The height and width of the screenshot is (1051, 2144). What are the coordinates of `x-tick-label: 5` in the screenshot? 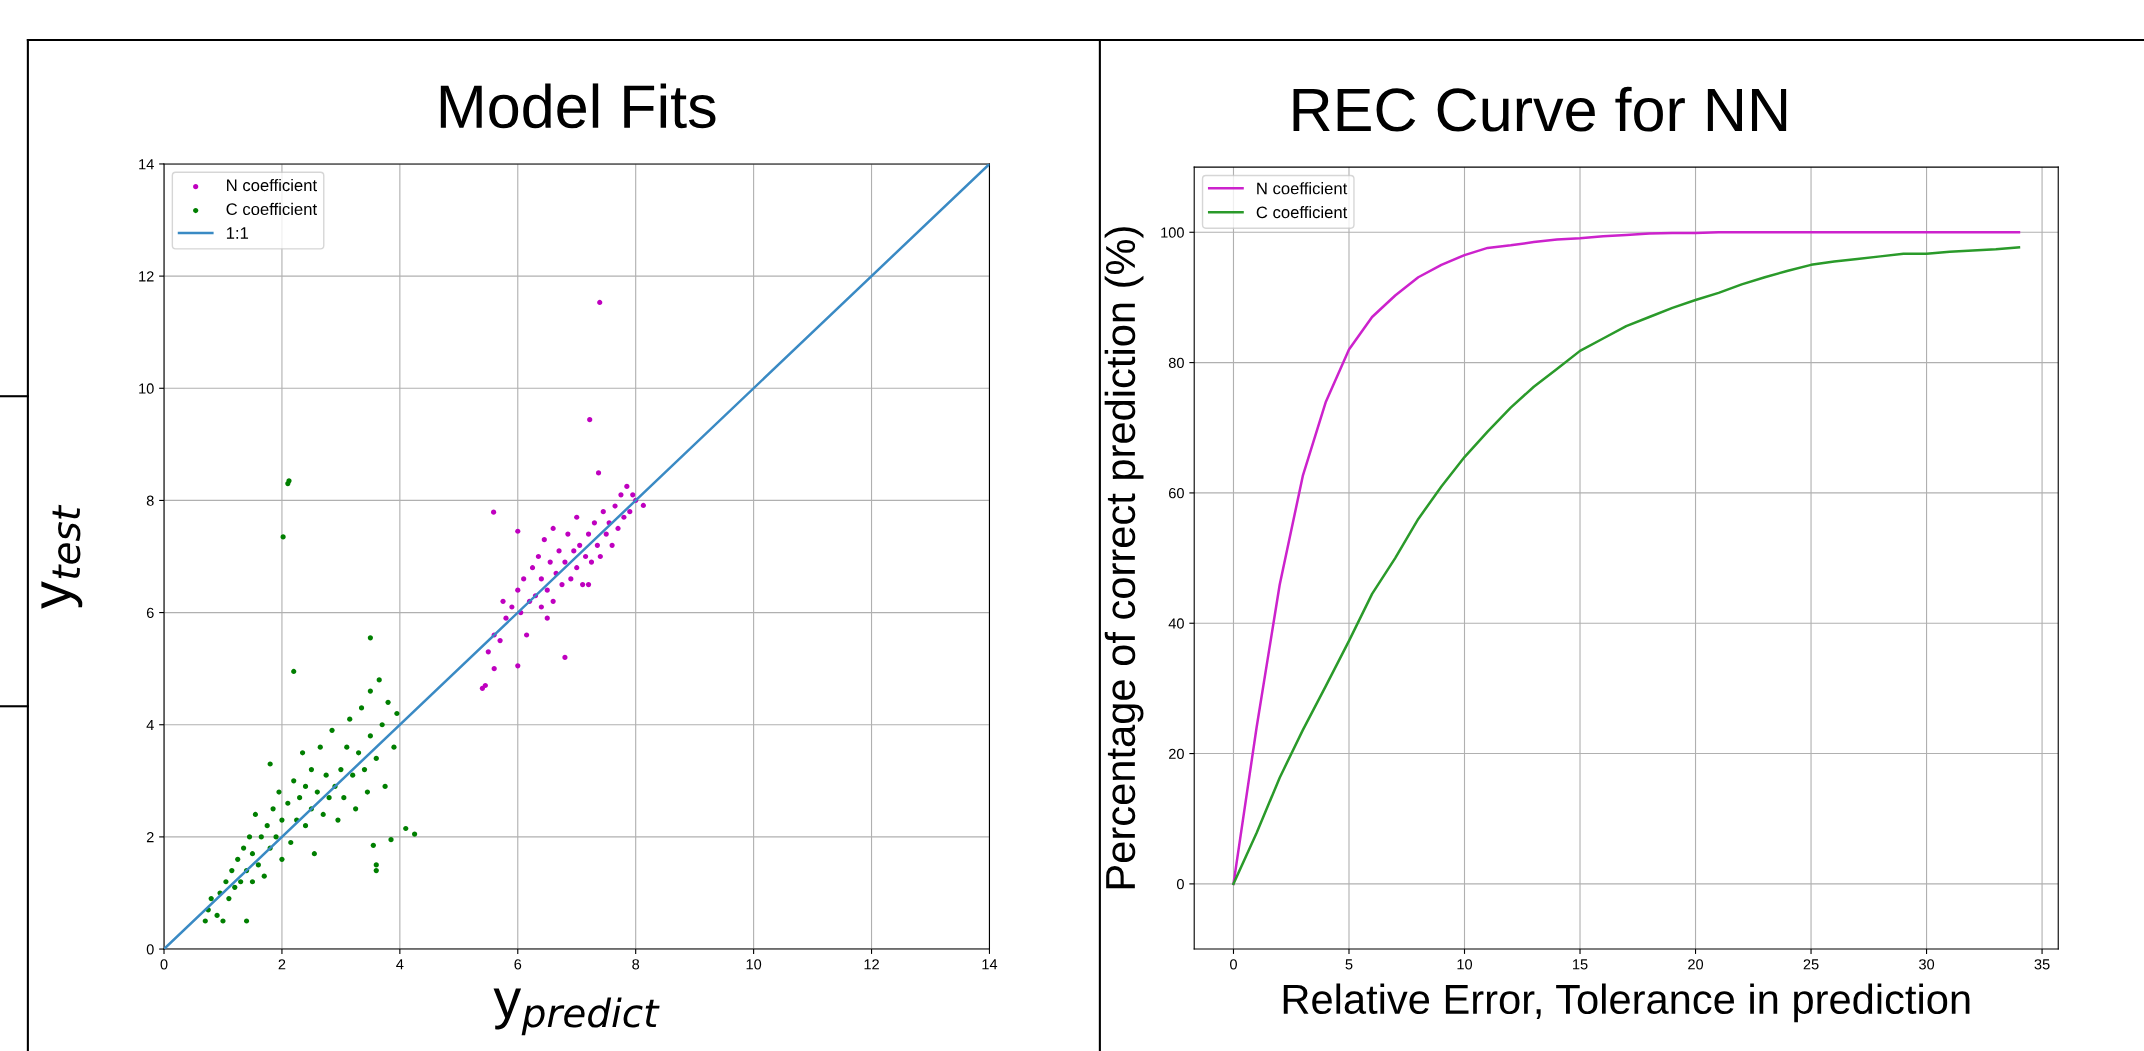 It's located at (1349, 964).